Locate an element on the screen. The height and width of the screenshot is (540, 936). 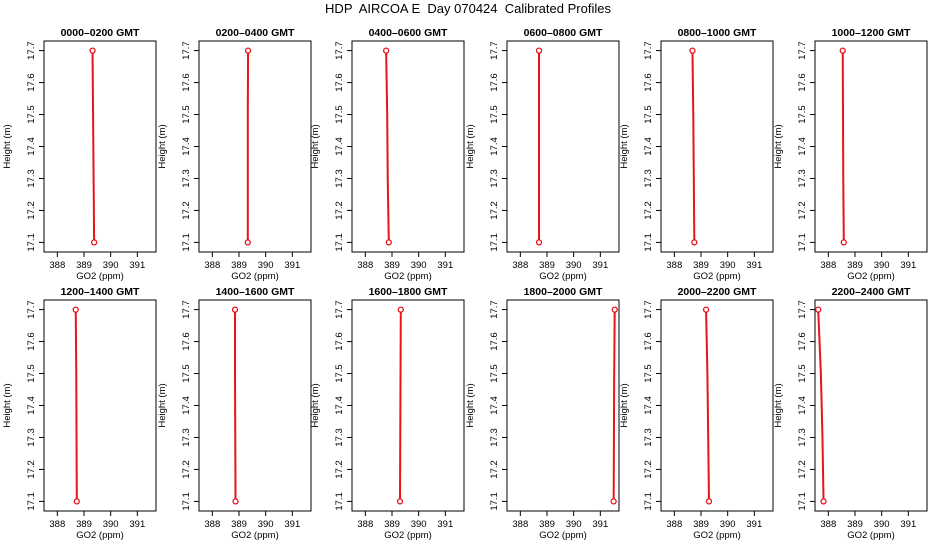
panel-title: 2200–2400 GMT is located at coordinates (871, 292).